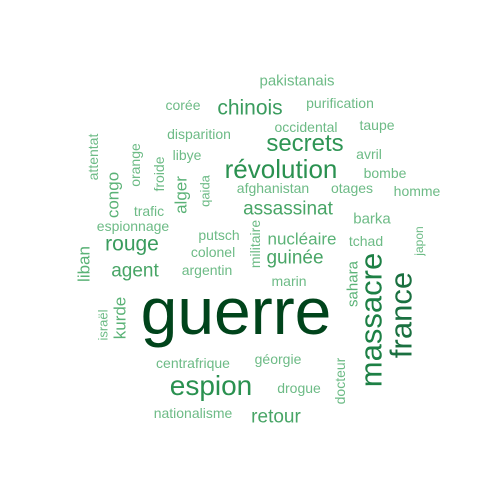 The image size is (504, 504). What do you see at coordinates (377, 125) in the screenshot?
I see `word-taupe: taupe` at bounding box center [377, 125].